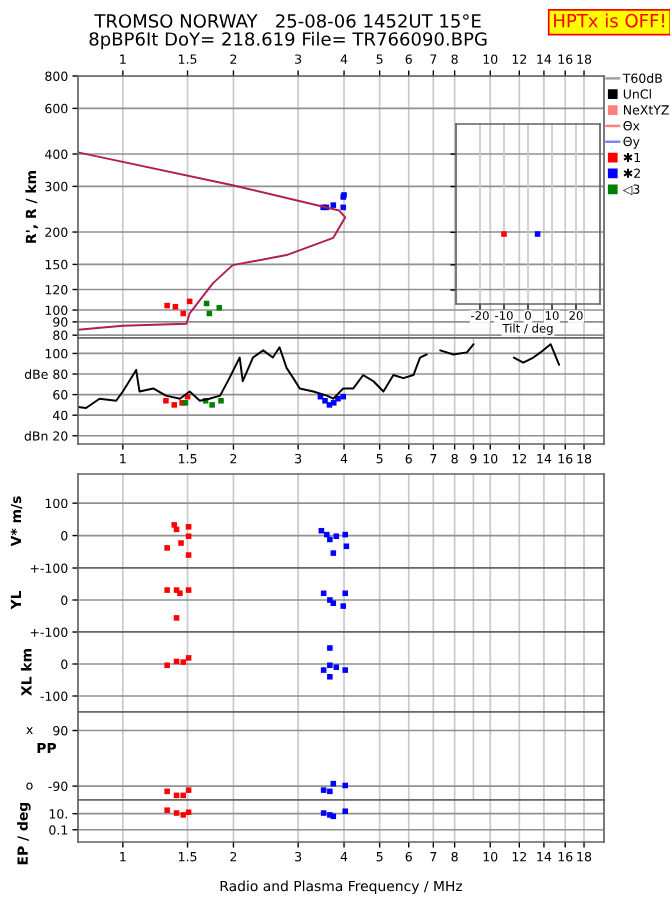 This screenshot has height=902, width=670. What do you see at coordinates (609, 20) in the screenshot?
I see `text: HPTx is OFF!` at bounding box center [609, 20].